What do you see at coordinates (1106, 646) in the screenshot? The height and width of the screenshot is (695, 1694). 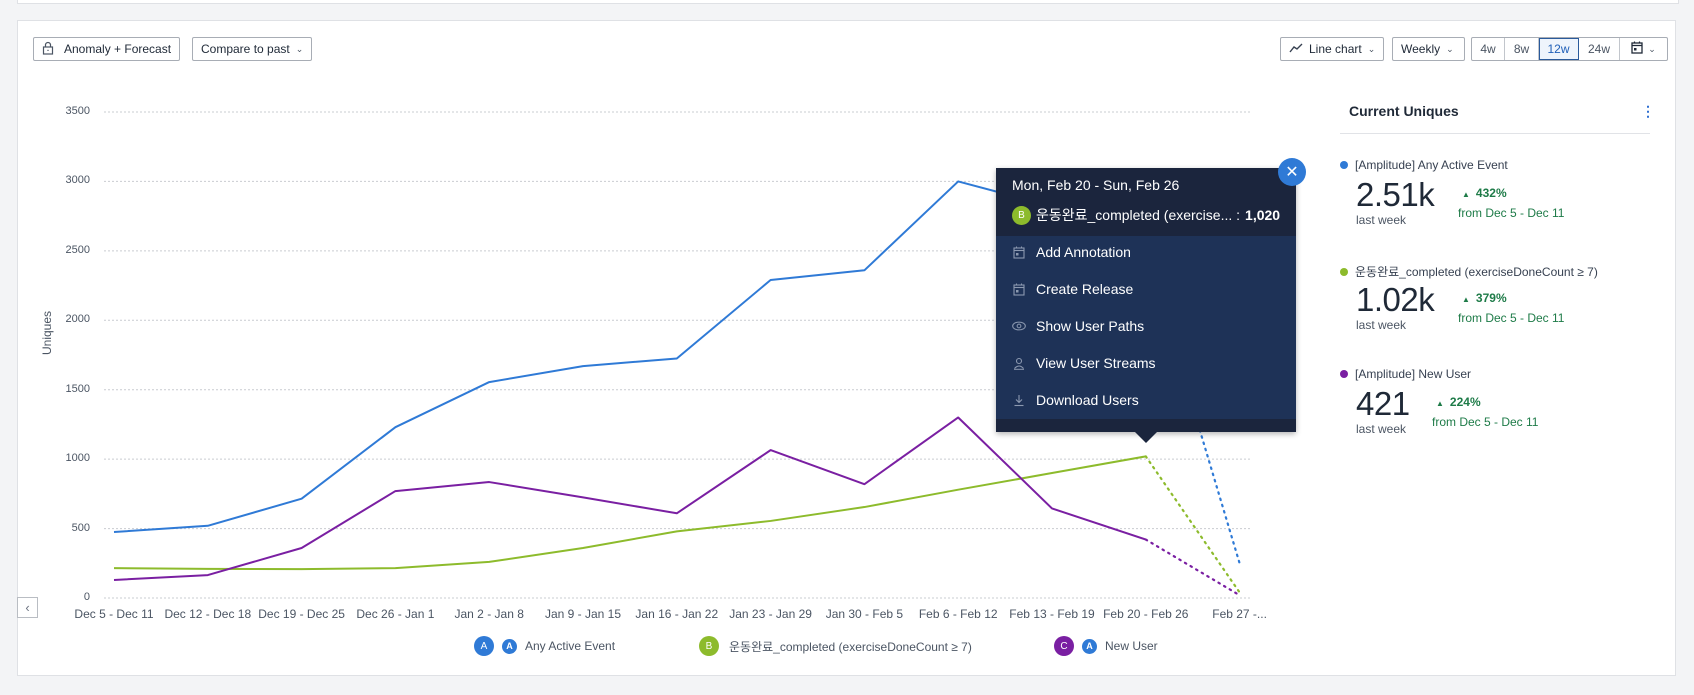 I see `legend-item-c: C A New User` at bounding box center [1106, 646].